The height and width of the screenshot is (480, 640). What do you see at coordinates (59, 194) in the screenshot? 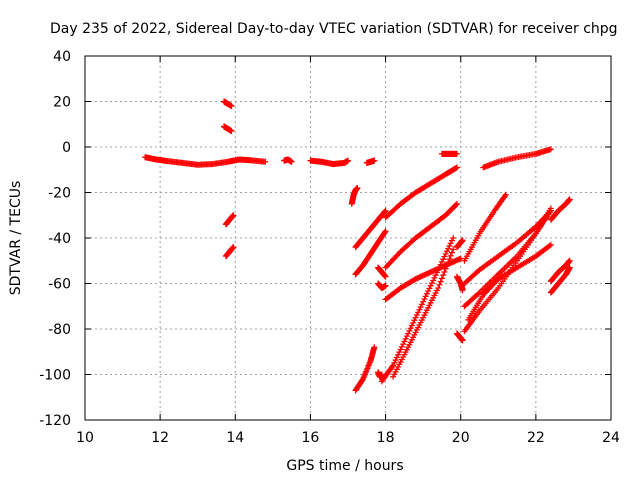
I see `y-tick-label: -20` at bounding box center [59, 194].